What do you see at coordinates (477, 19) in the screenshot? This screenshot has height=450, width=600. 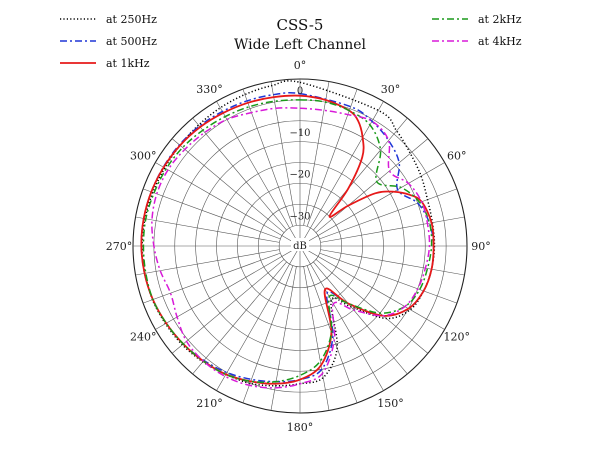 I see `legend-item: at 2kHz` at bounding box center [477, 19].